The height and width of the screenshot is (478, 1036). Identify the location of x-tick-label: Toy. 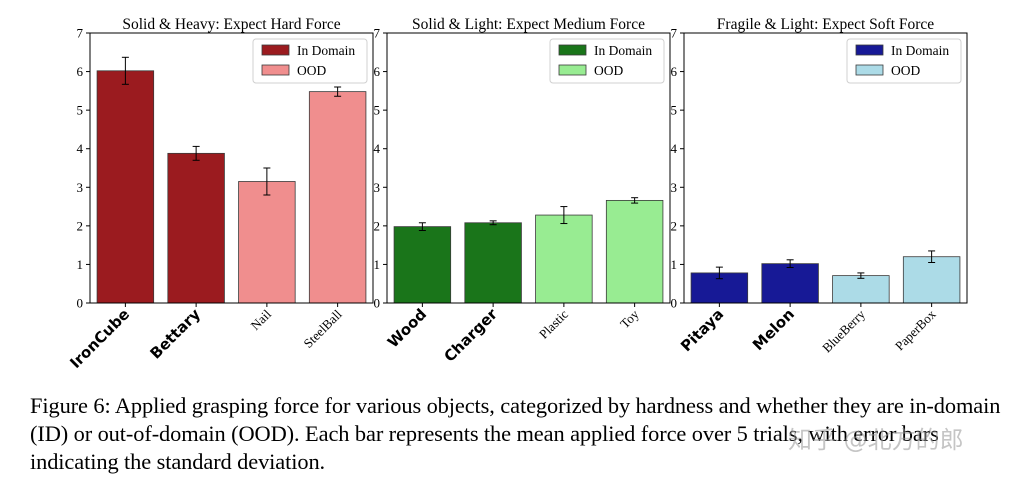
(629, 318).